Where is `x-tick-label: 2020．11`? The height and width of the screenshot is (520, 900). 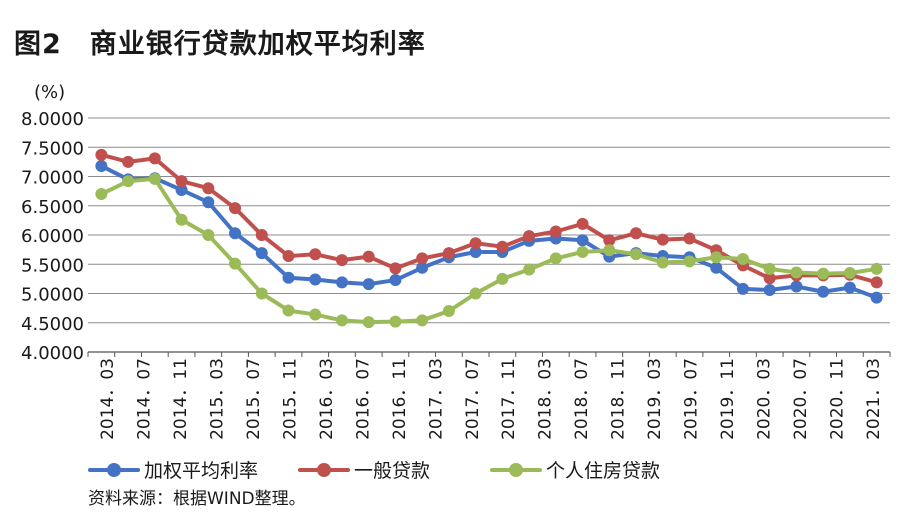
x-tick-label: 2020．11 is located at coordinates (837, 399).